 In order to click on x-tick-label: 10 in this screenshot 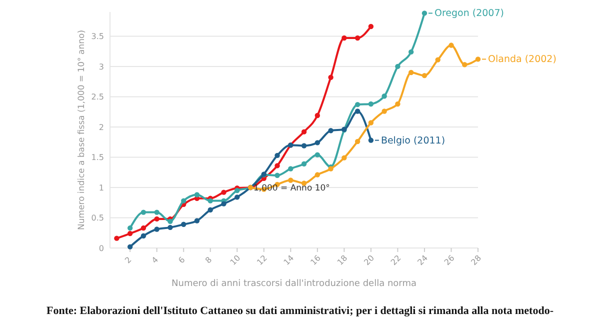, I will do `click(235, 260)`.